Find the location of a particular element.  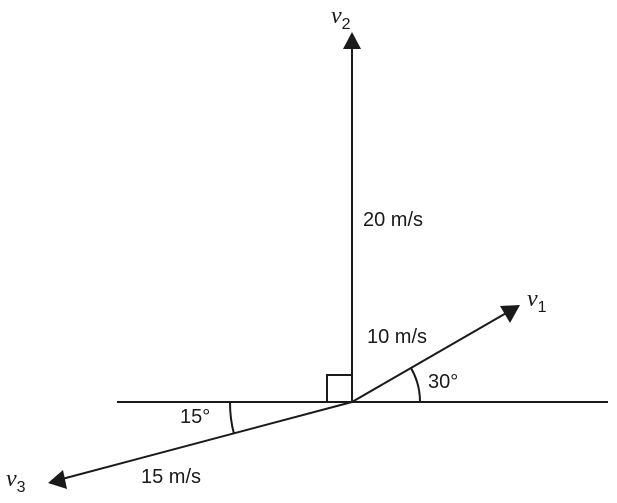

v1-subscript: 1 is located at coordinates (542, 307).